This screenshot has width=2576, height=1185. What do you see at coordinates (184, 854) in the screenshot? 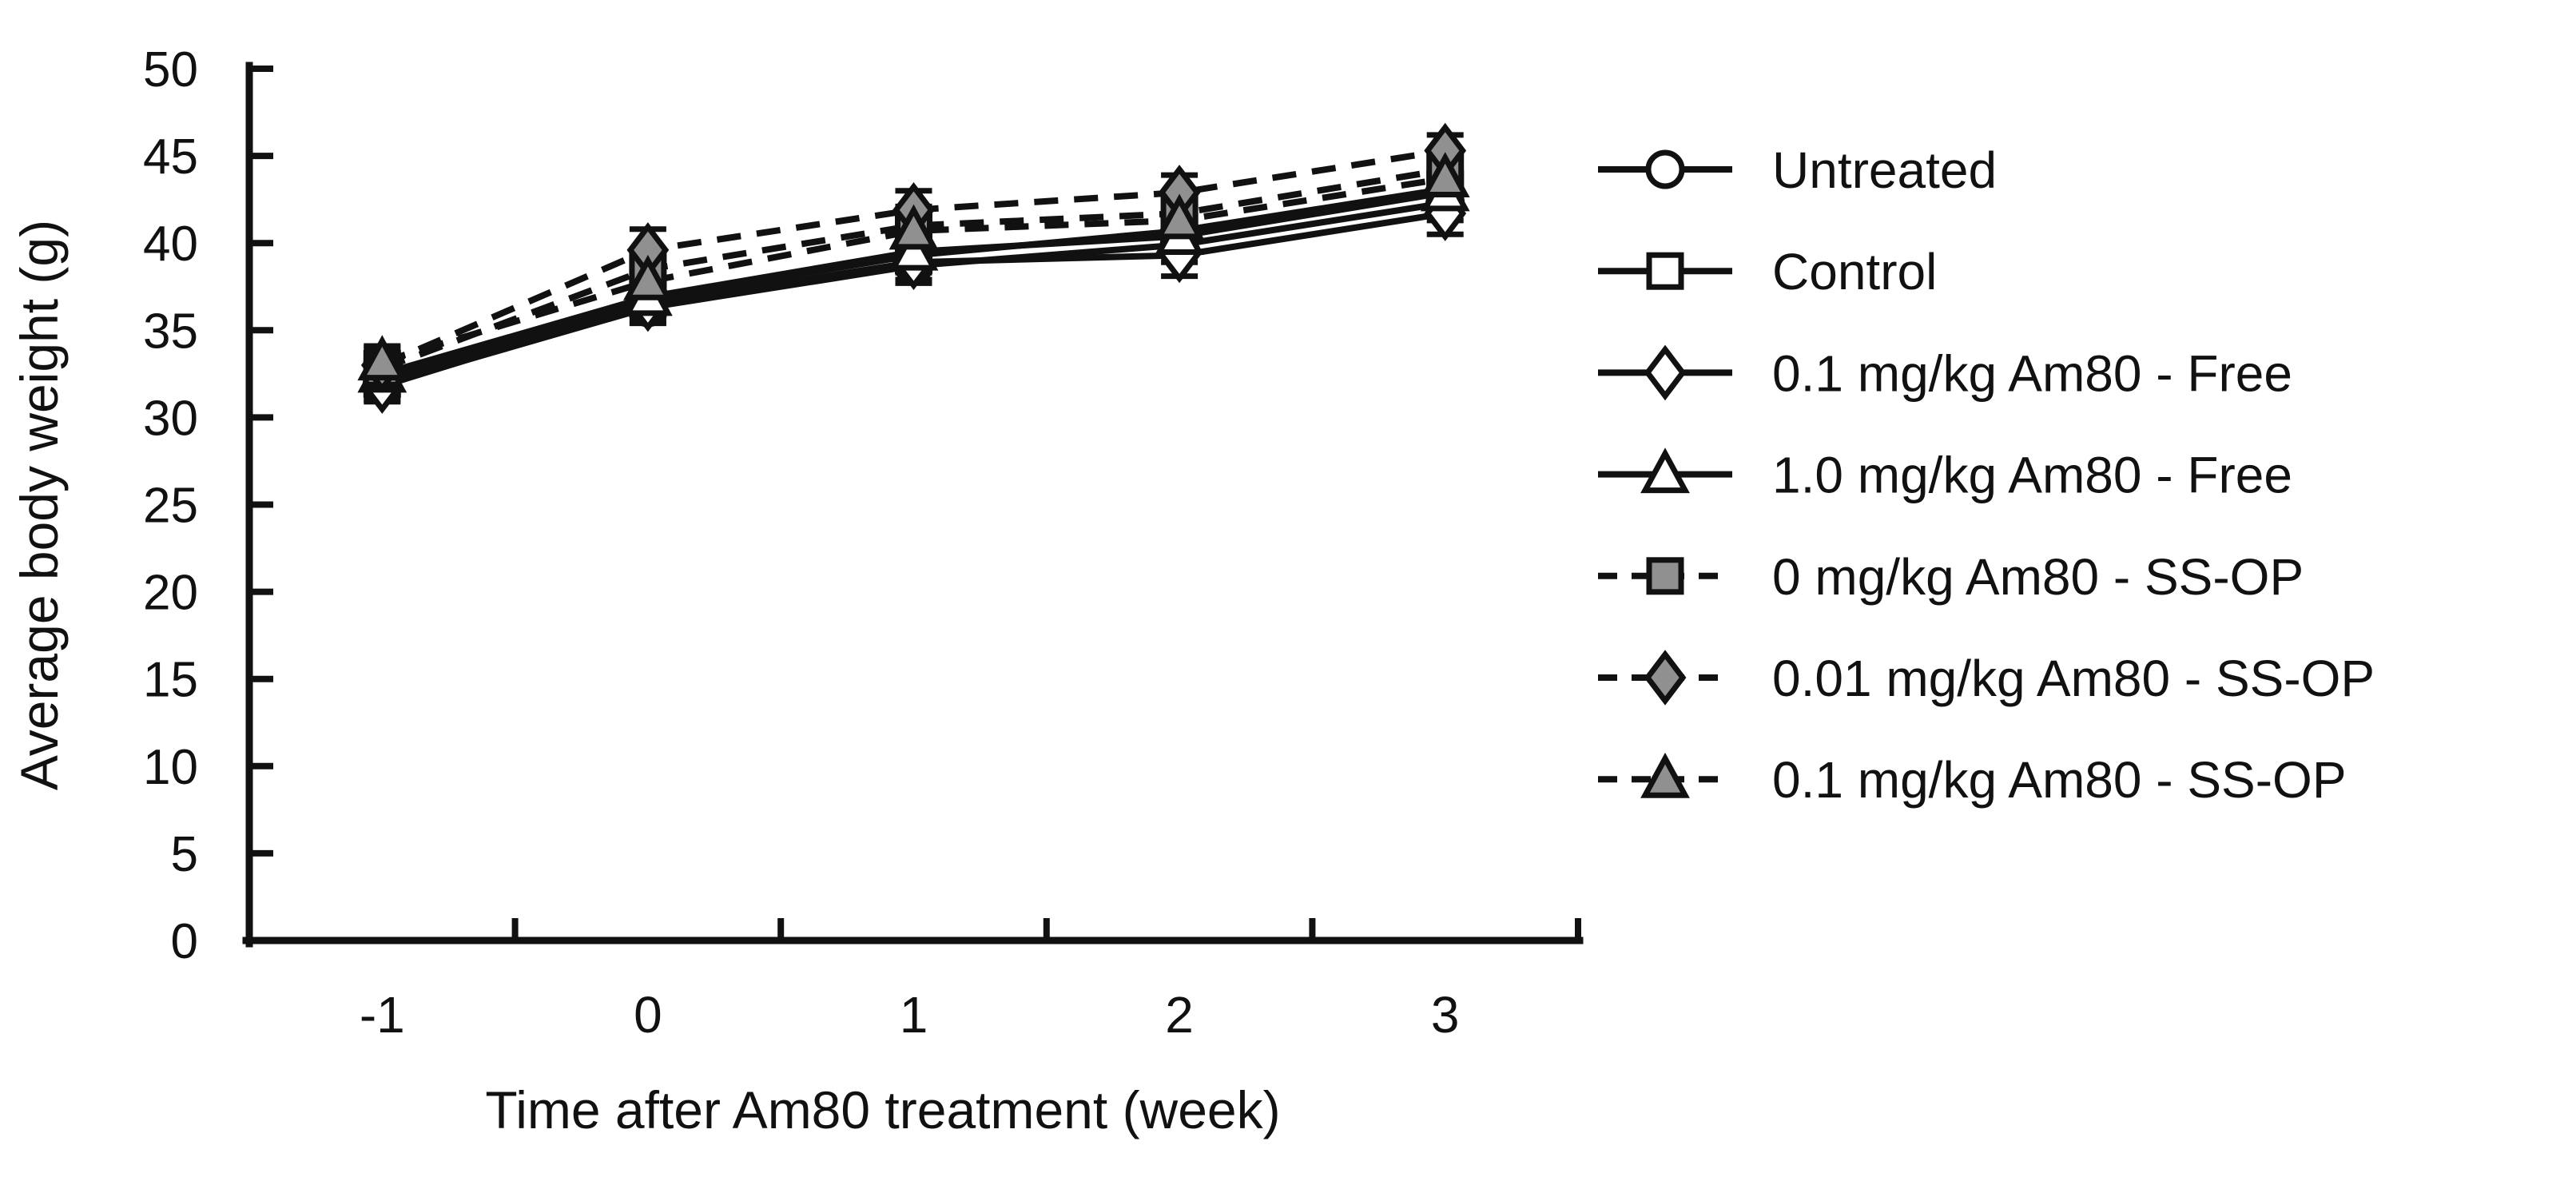
I see `y-tick-label: 5` at bounding box center [184, 854].